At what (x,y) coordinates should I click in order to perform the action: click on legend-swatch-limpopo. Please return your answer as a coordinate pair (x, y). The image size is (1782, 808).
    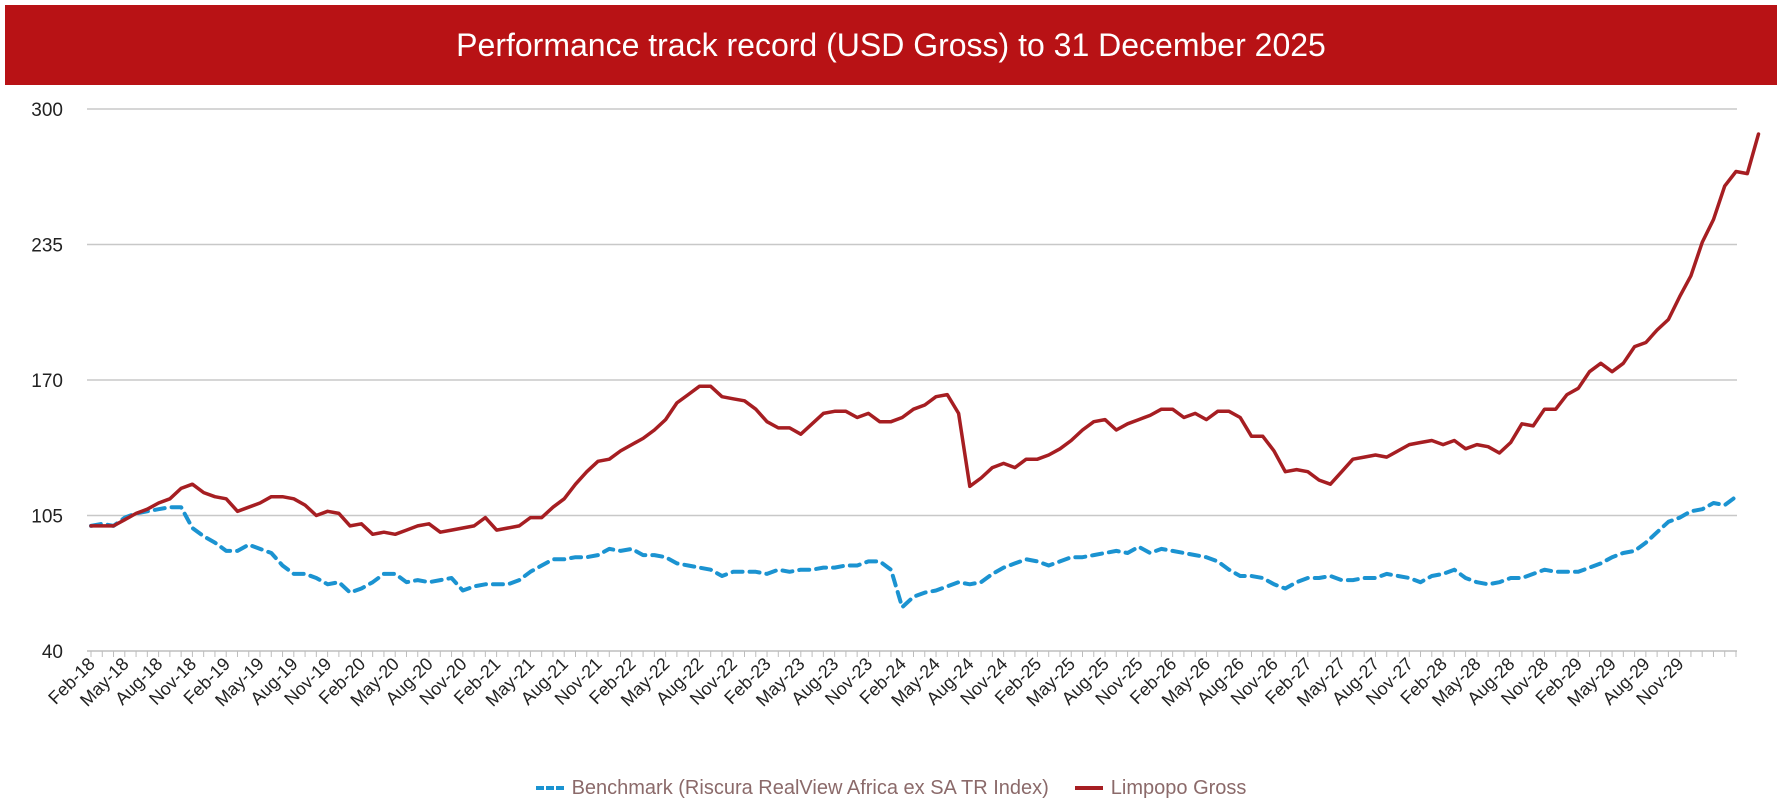
    Looking at the image, I should click on (1088, 788).